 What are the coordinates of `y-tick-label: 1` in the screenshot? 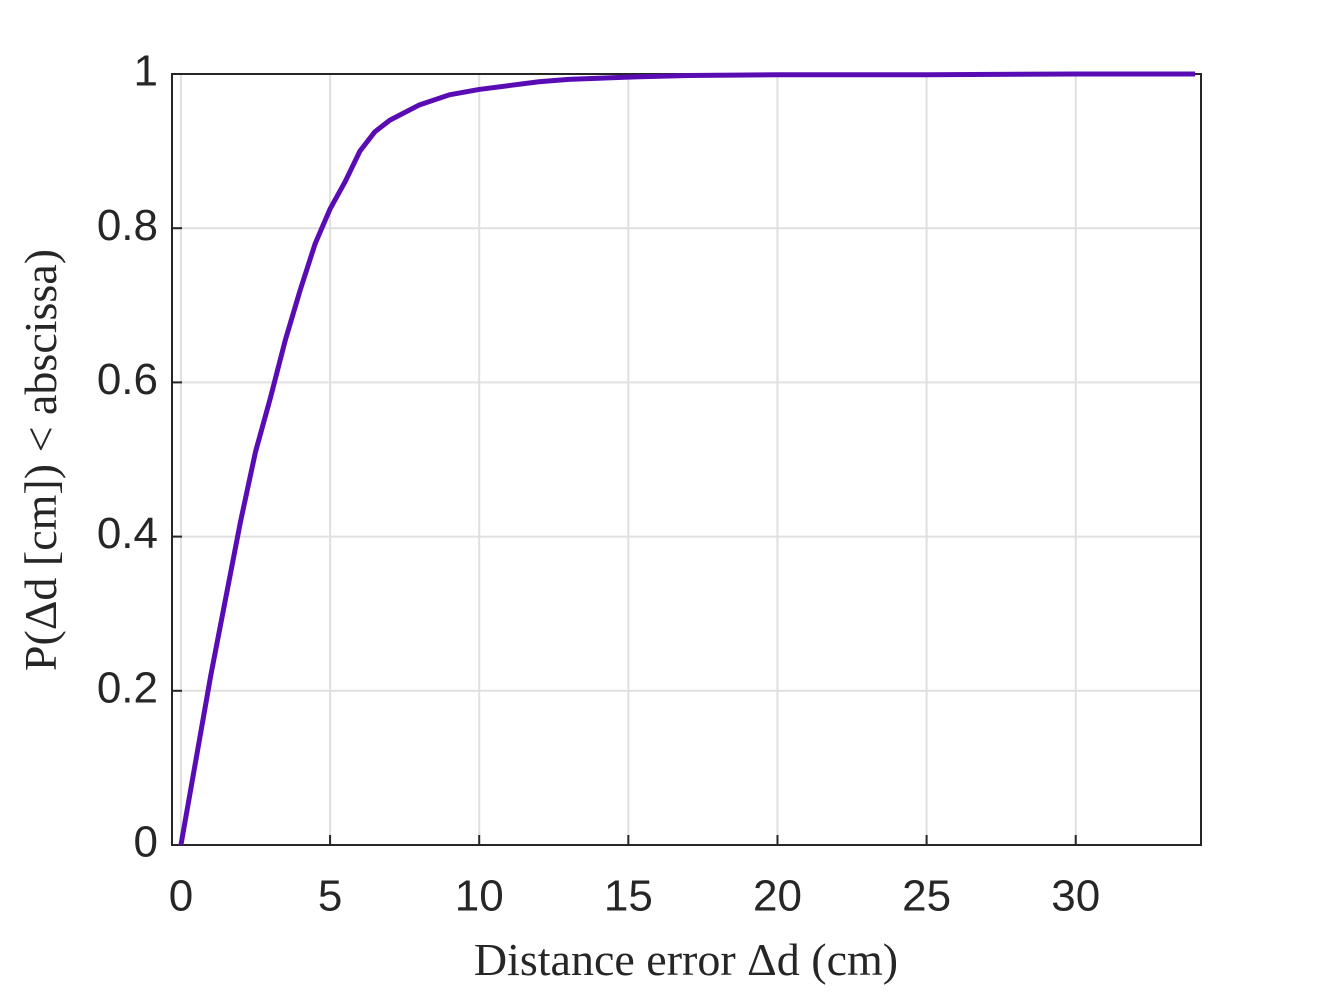 It's located at (146, 71).